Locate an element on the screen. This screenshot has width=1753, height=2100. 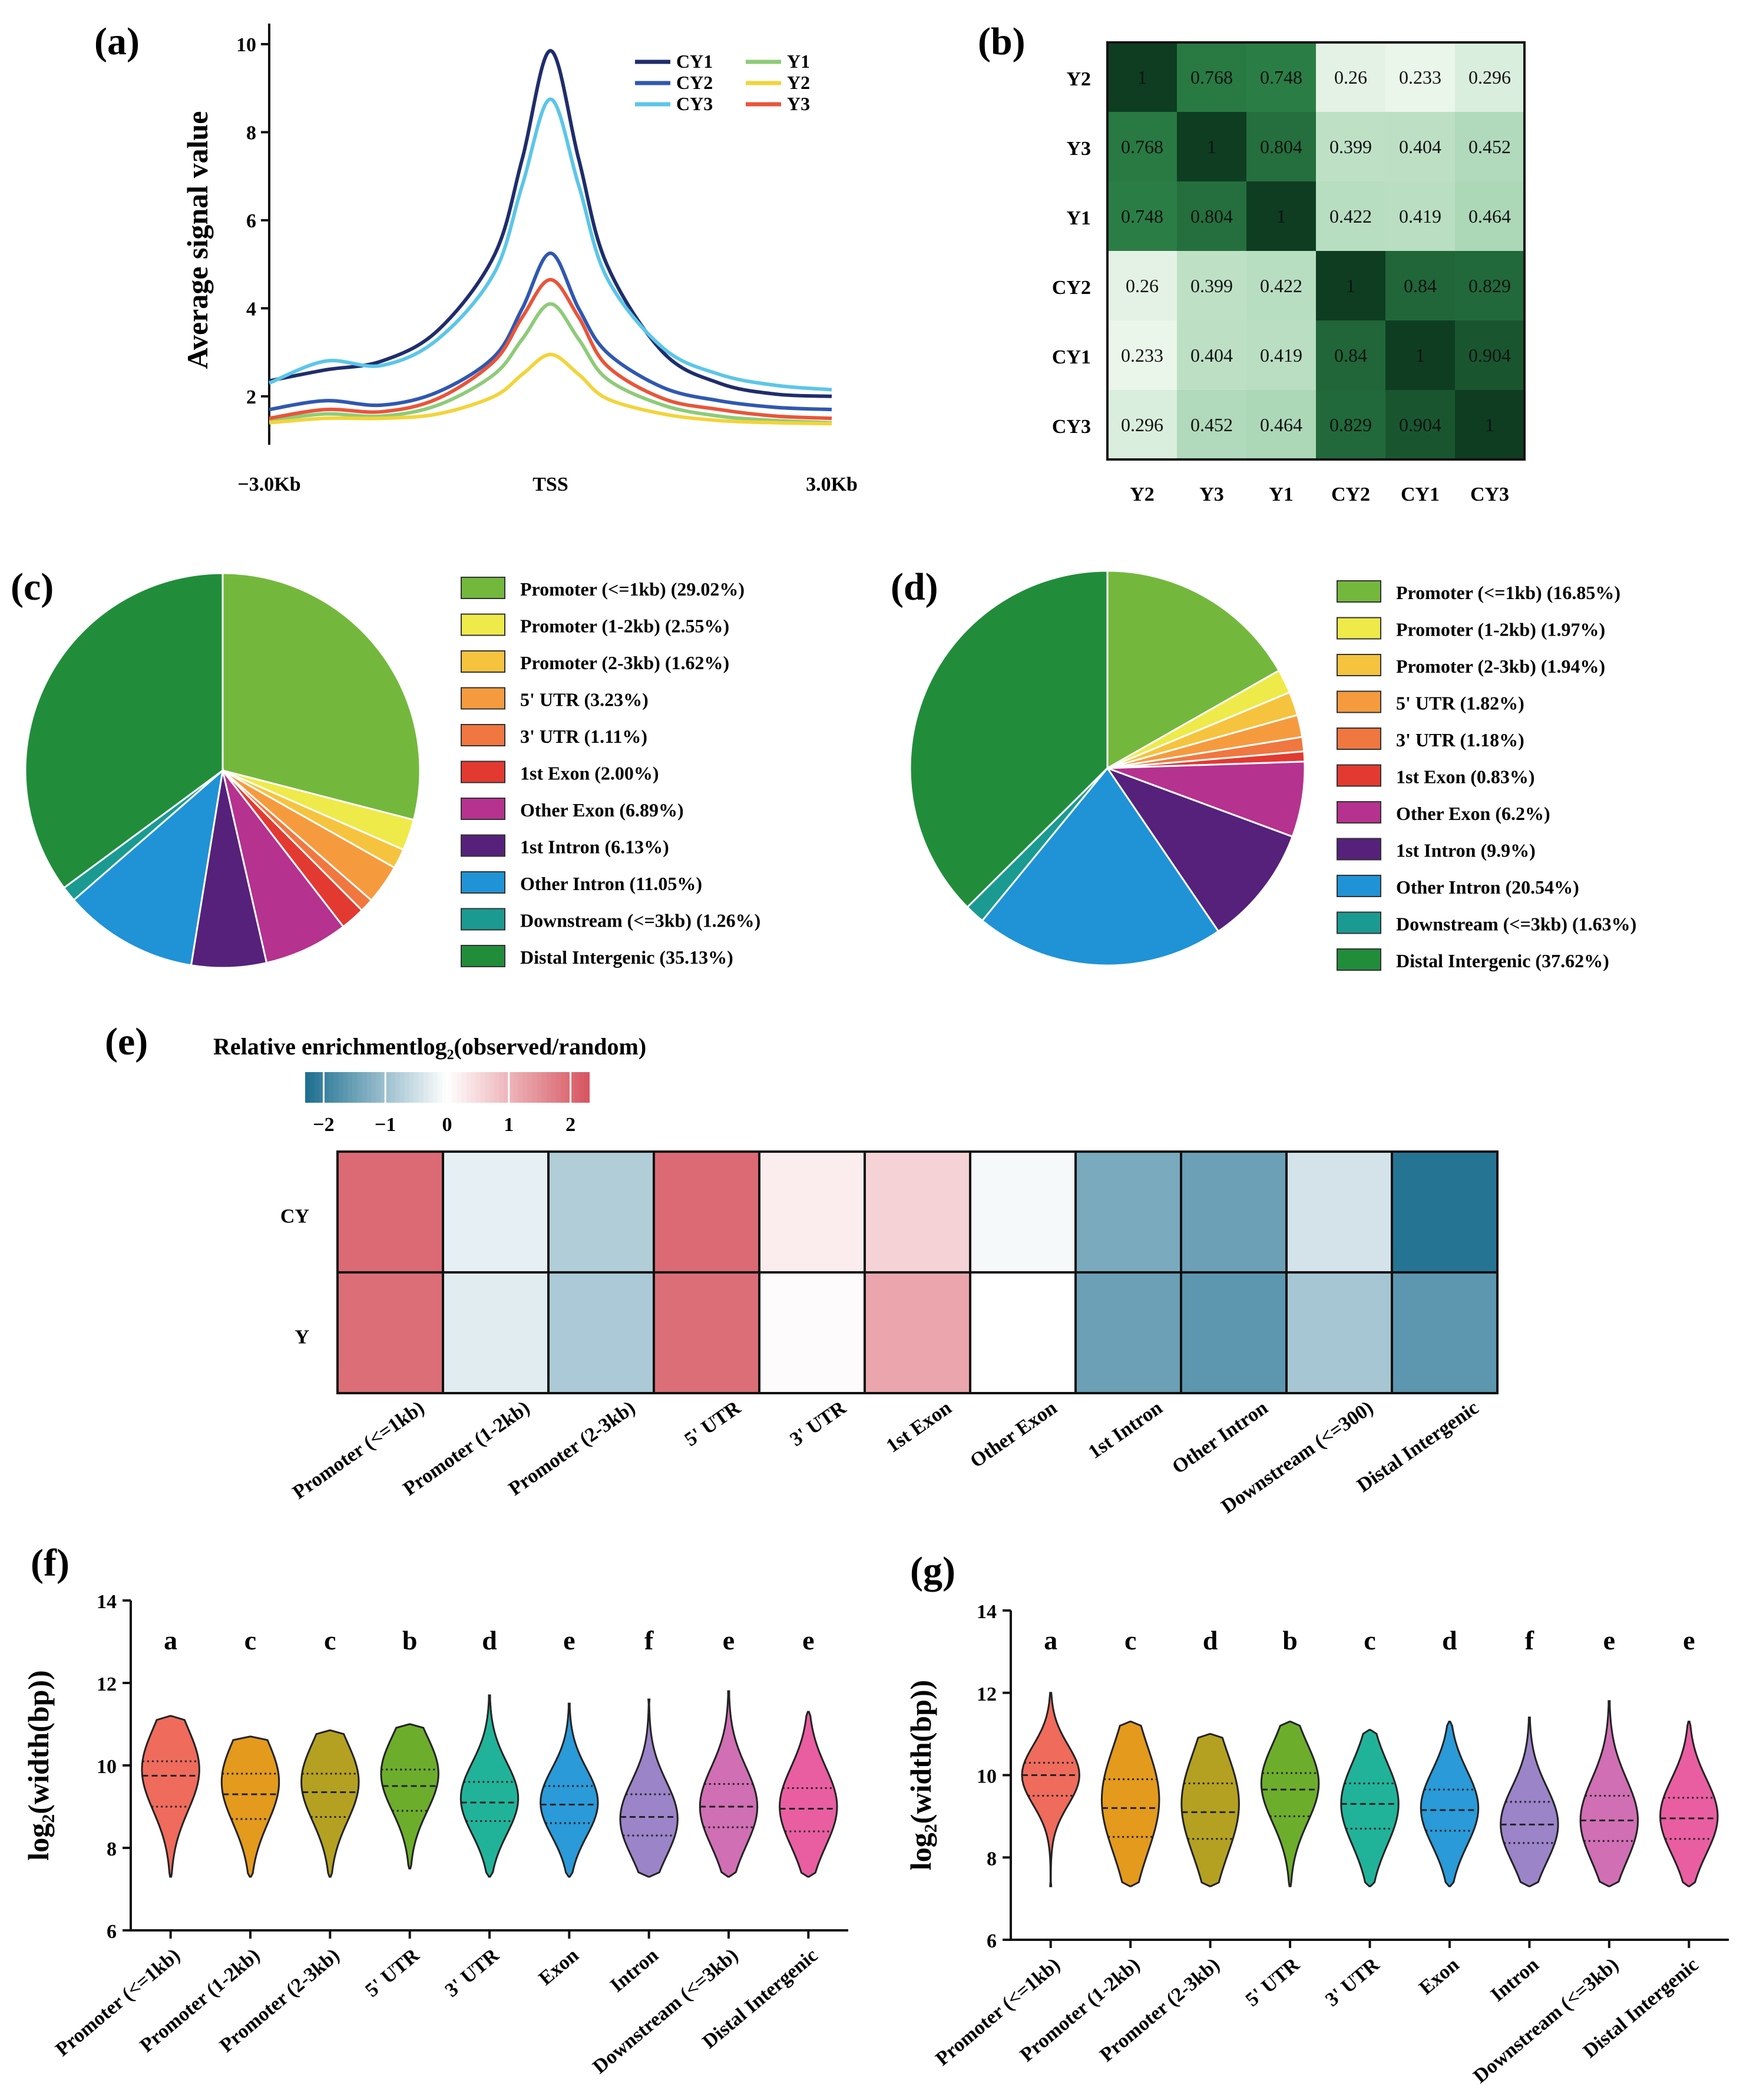
pie-slice-promoter-1kb is located at coordinates (321, 696).